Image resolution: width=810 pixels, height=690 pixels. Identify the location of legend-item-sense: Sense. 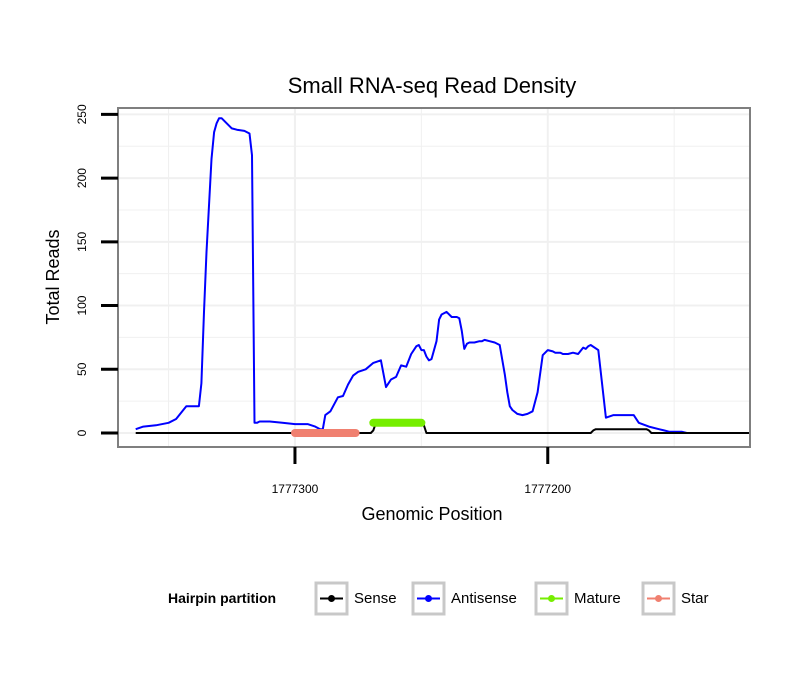
(355, 598).